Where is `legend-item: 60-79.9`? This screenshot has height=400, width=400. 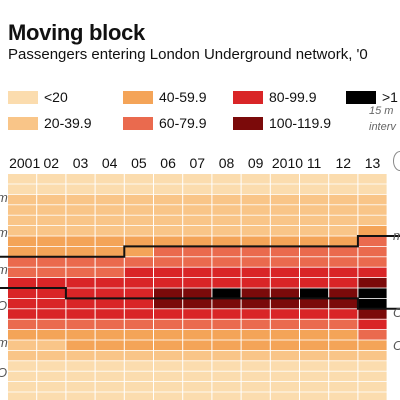
legend-item: 60-79.9 is located at coordinates (164, 123).